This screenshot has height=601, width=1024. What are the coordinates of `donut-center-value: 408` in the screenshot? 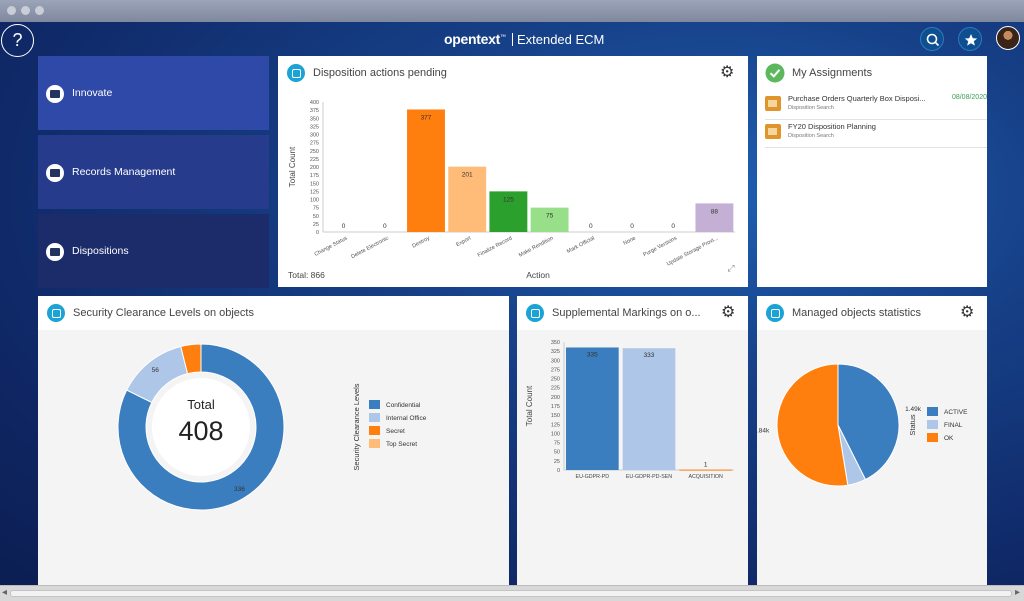 It's located at (200, 431).